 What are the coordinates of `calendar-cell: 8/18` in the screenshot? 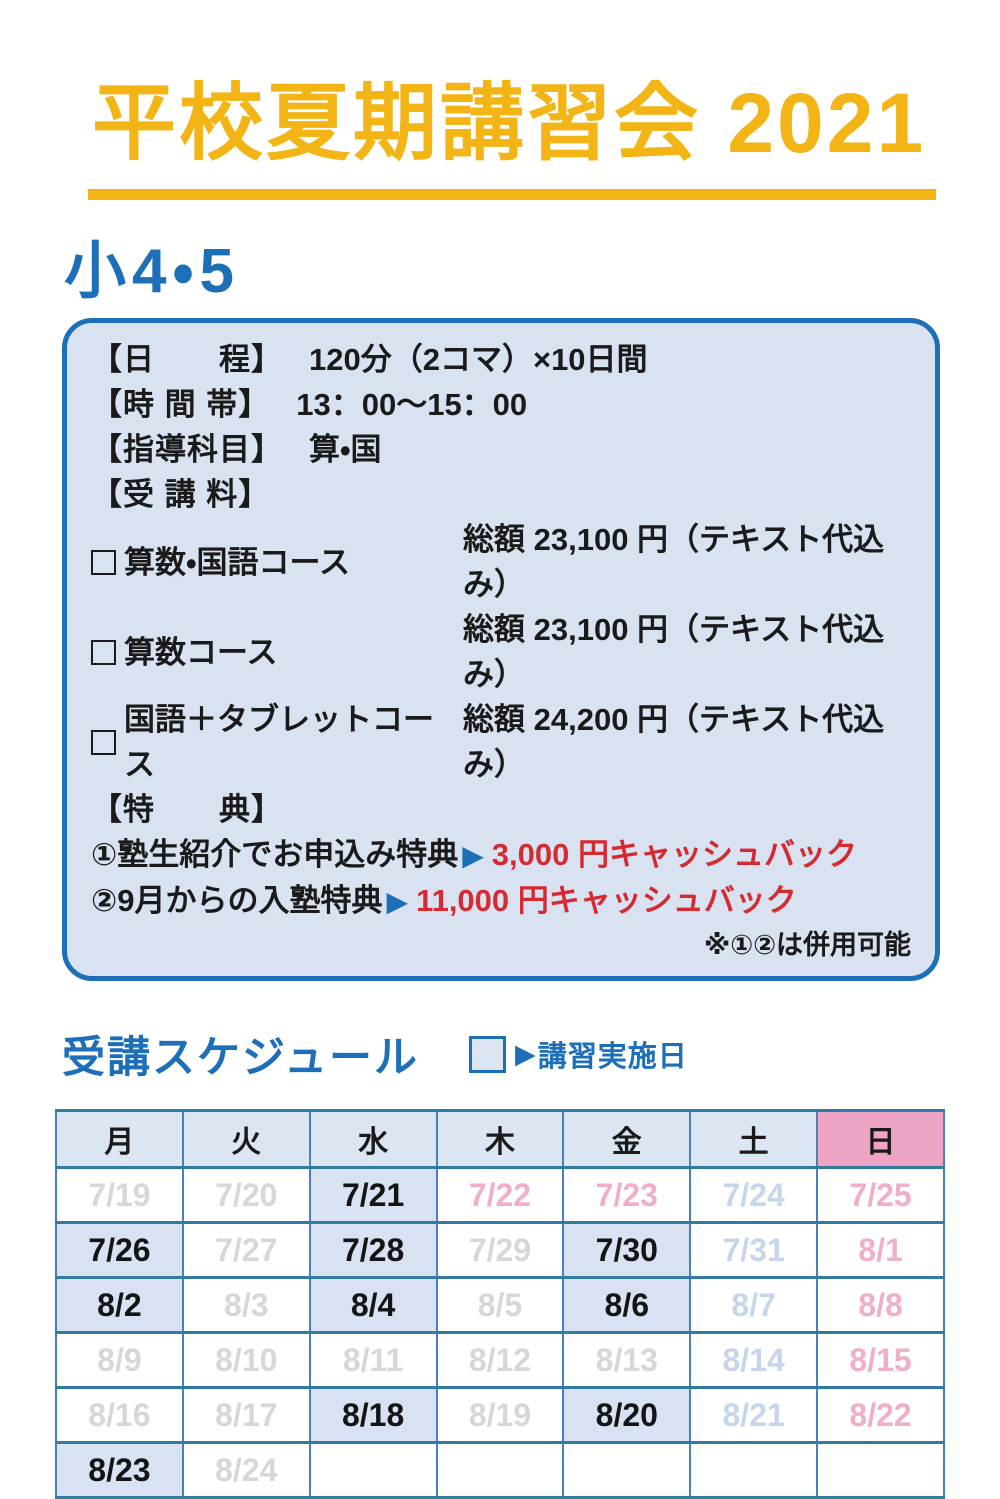 It's located at (373, 1415).